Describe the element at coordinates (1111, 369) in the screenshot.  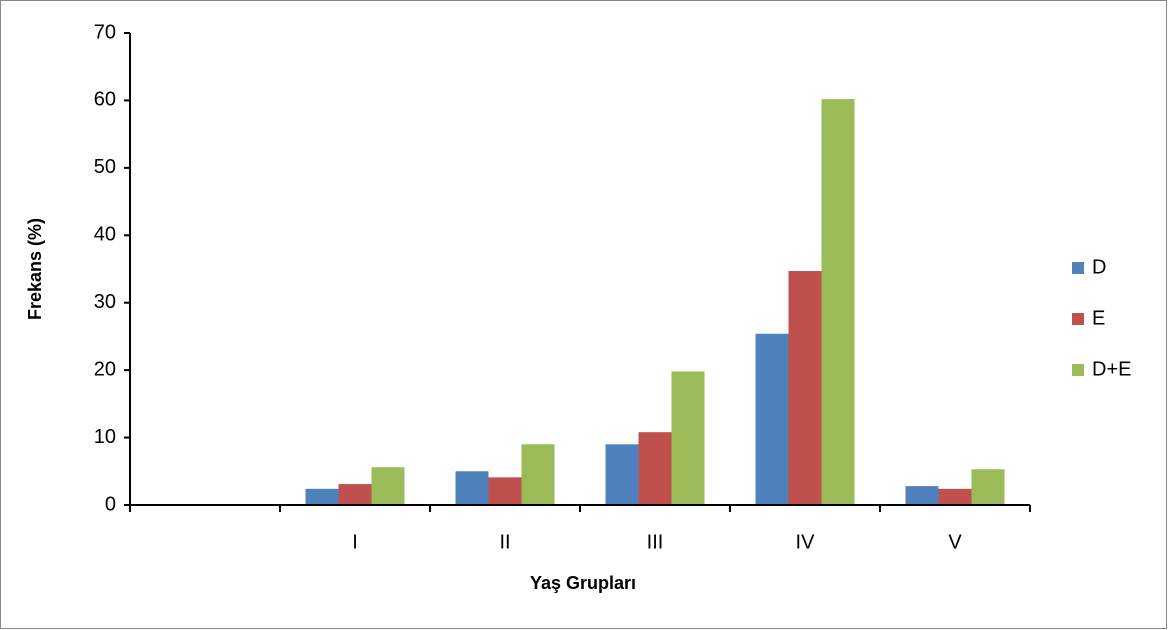
I see `legend-label: D+E` at that location.